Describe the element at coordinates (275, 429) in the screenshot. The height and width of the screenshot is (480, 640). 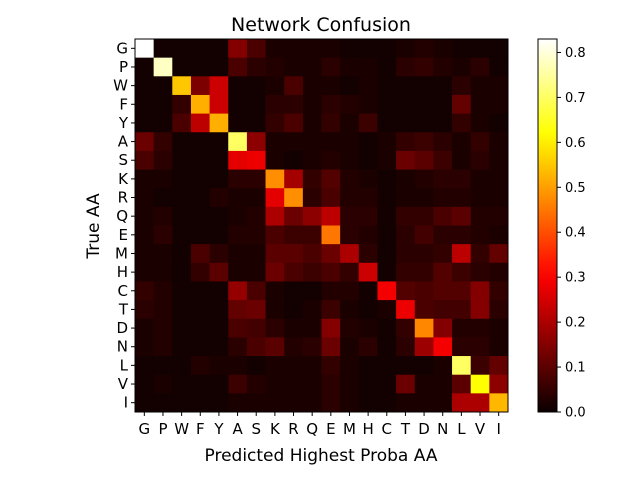
I see `x-tick-label: K` at that location.